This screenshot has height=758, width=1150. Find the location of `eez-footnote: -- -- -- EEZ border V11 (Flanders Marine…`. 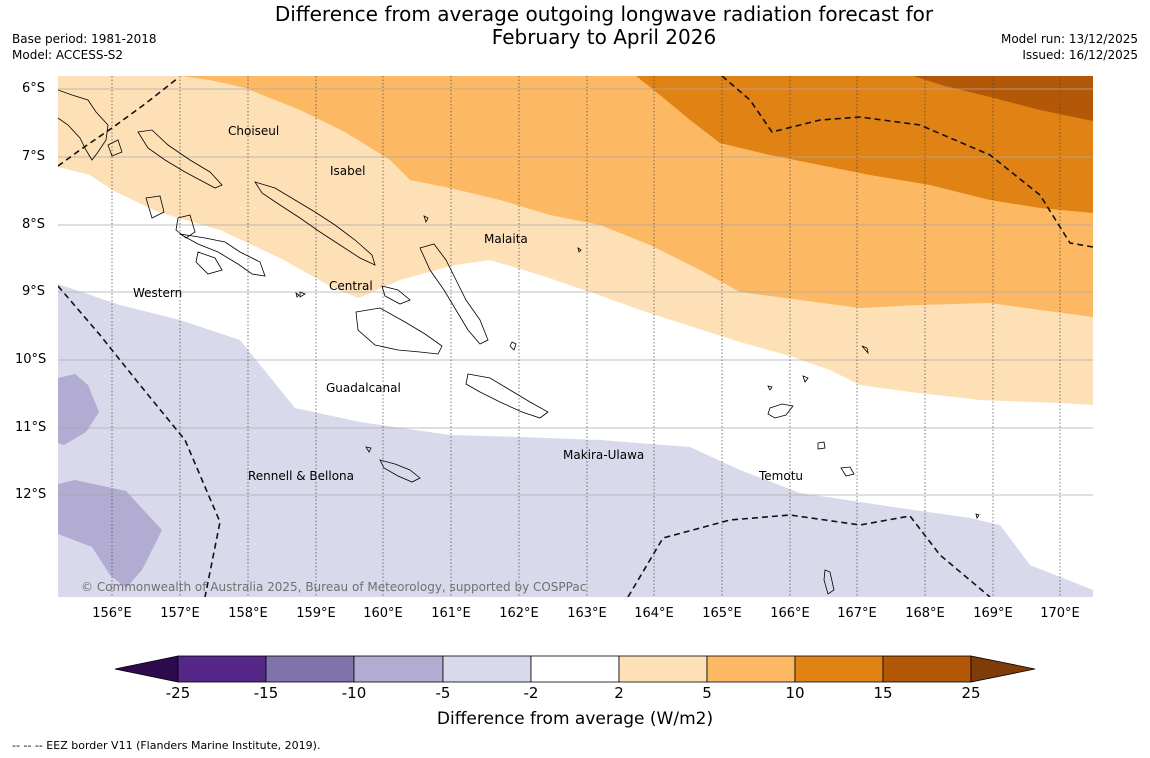

eez-footnote: -- -- -- EEZ border V11 (Flanders Marine… is located at coordinates (166, 745).